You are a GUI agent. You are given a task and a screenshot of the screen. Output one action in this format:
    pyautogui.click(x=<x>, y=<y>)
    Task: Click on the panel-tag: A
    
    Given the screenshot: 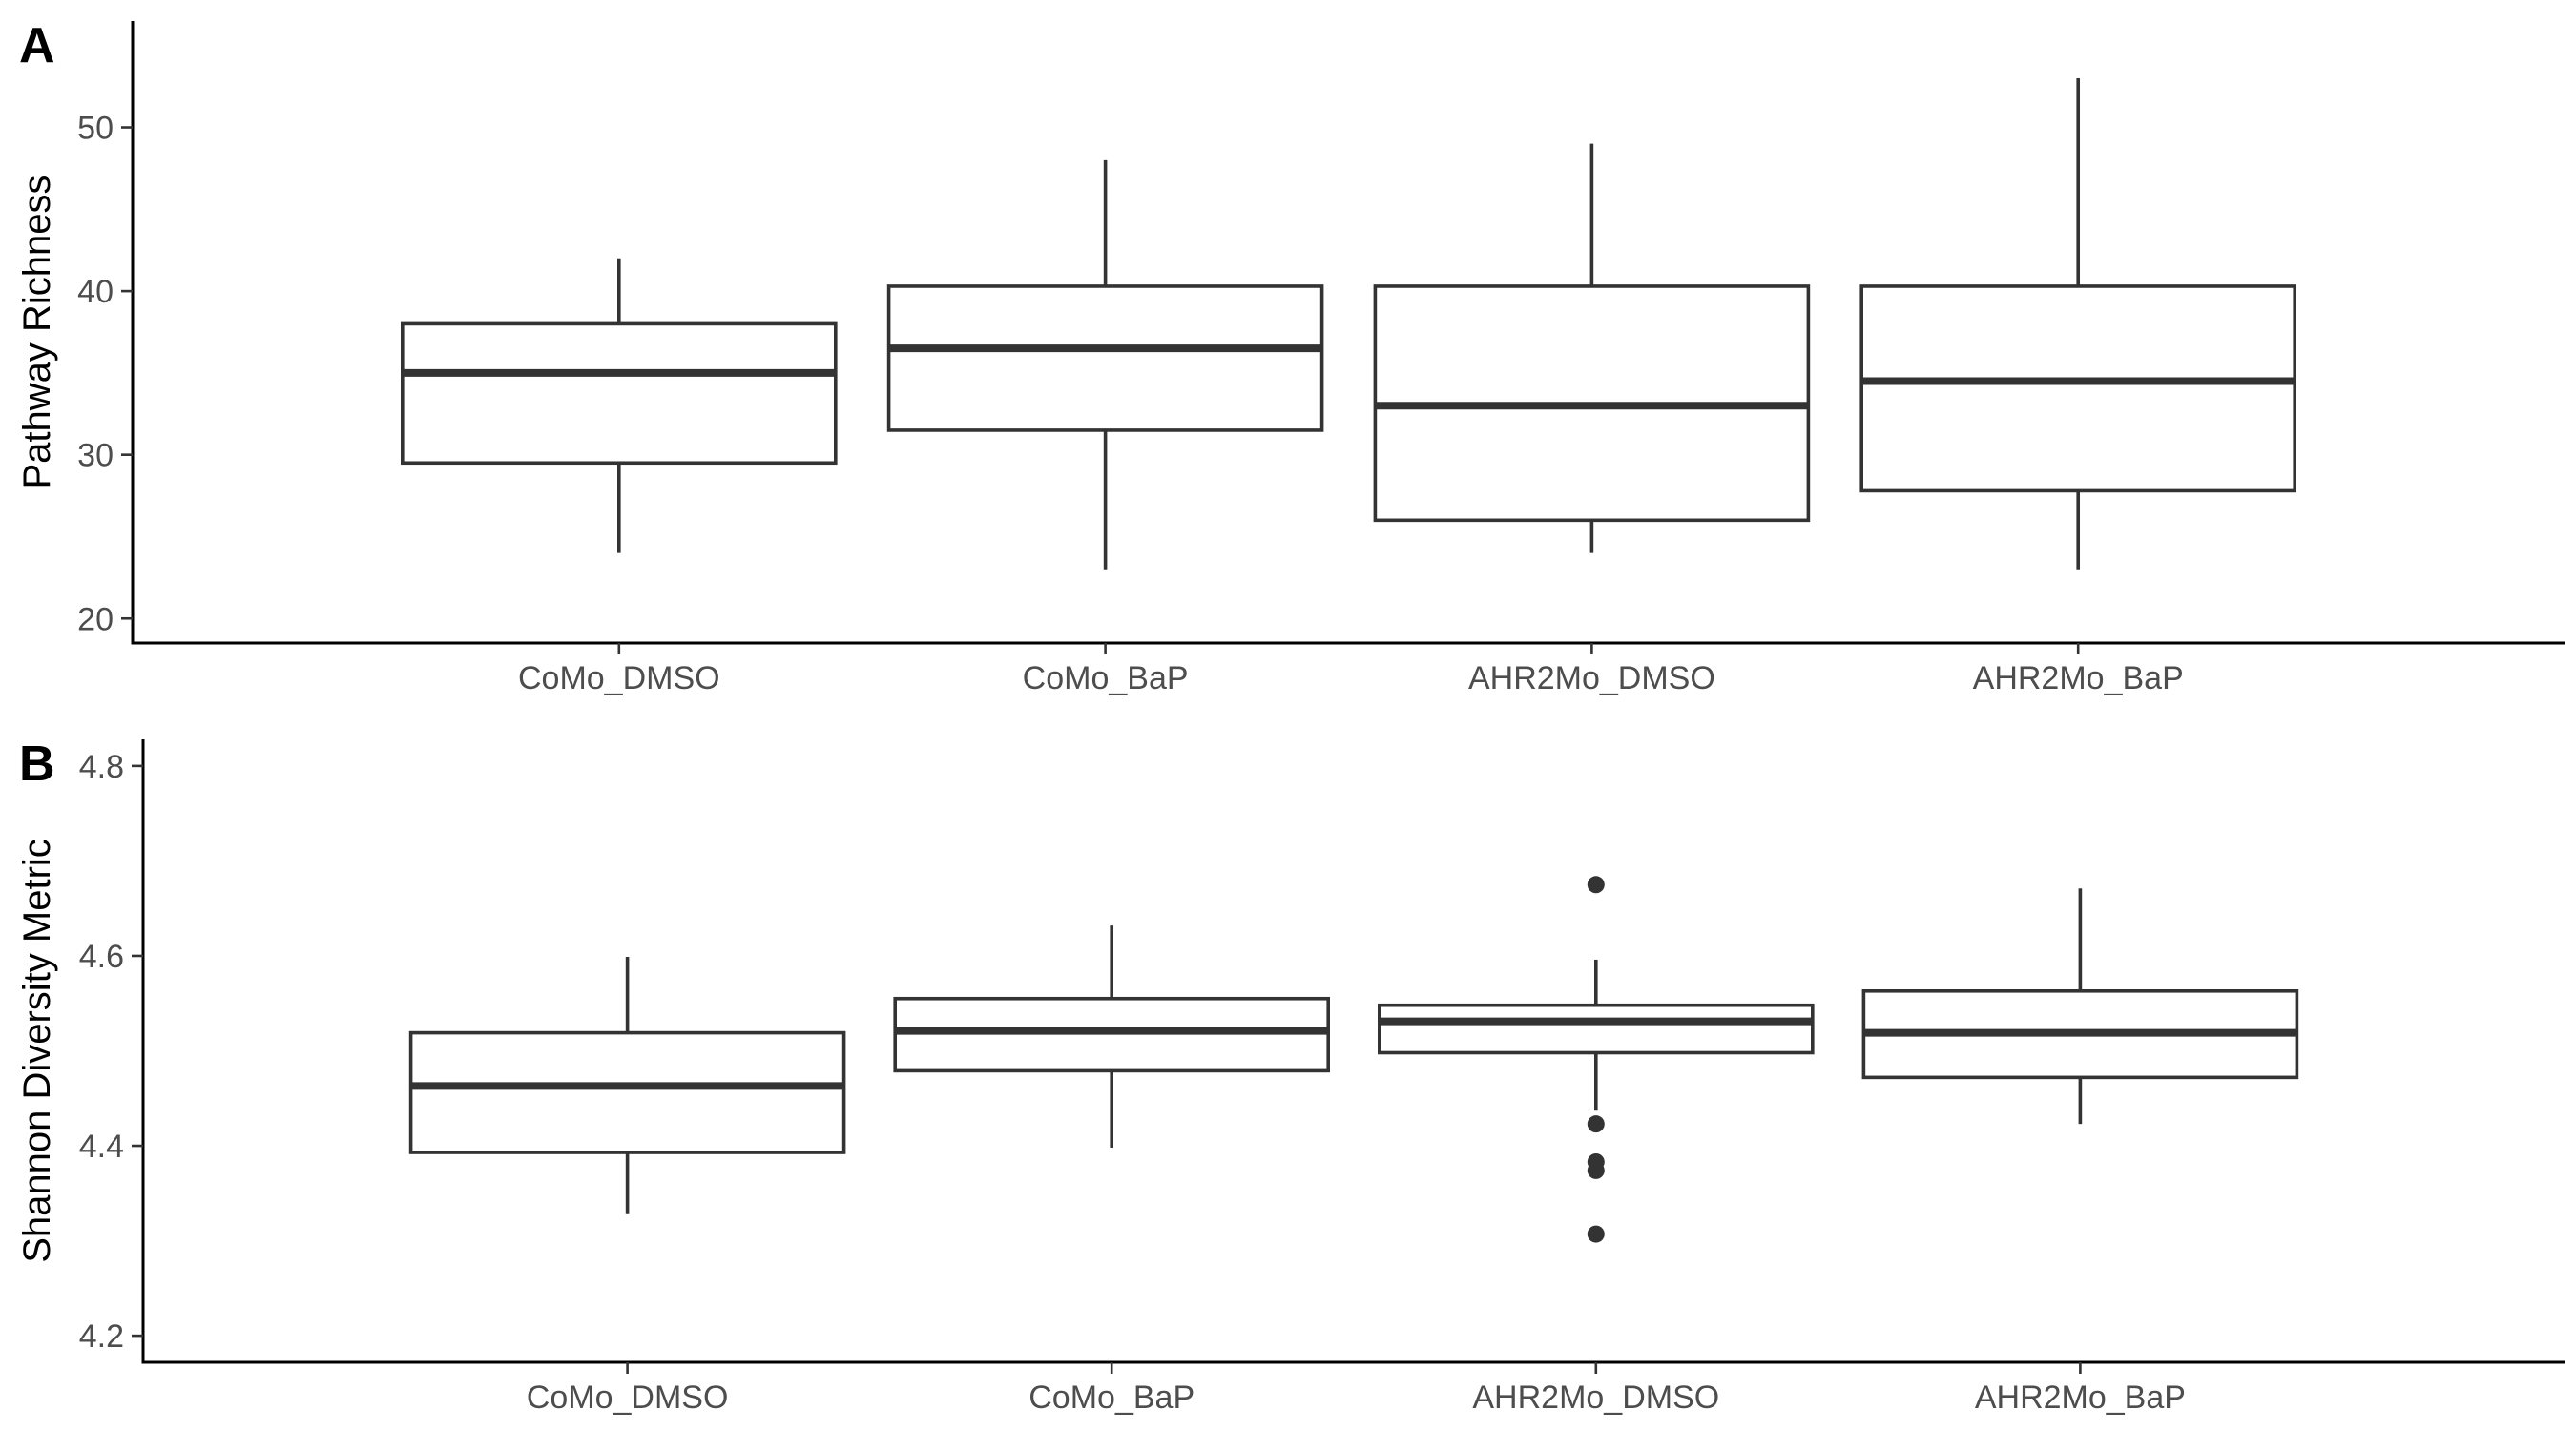 What is the action you would take?
    pyautogui.click(x=37, y=45)
    